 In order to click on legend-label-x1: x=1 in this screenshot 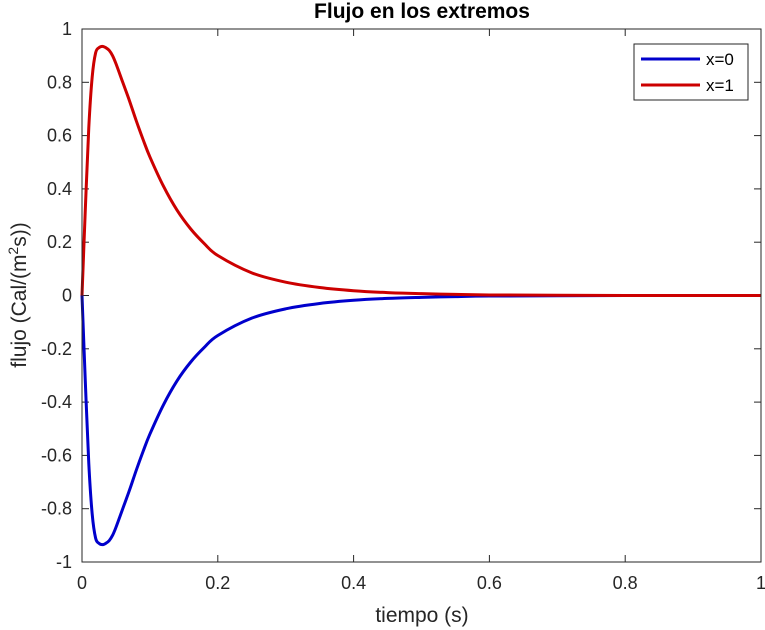, I will do `click(720, 85)`.